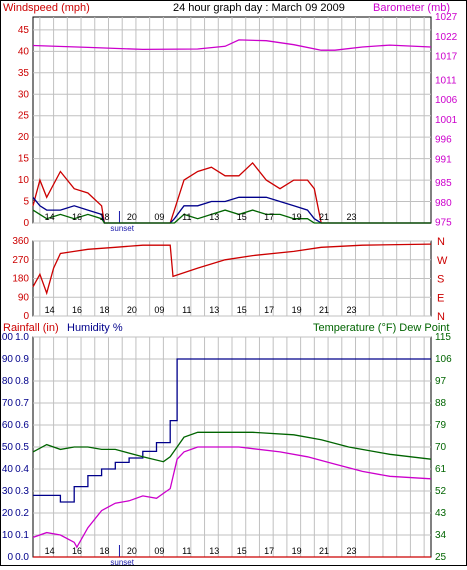 This screenshot has width=467, height=570. Describe the element at coordinates (231, 210) in the screenshot. I see `wind-avg-line` at that location.